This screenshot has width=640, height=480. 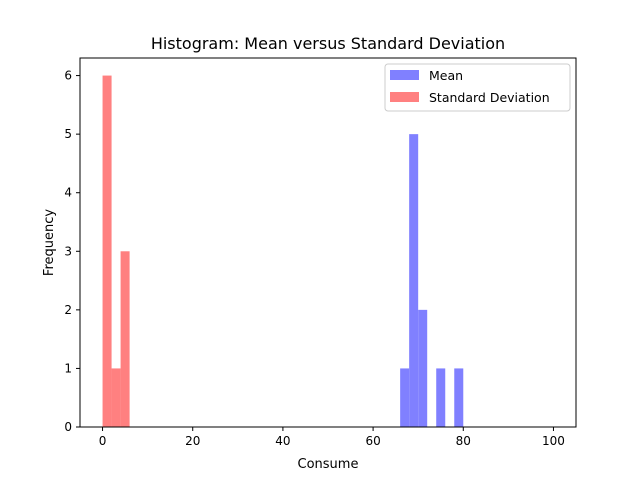 I want to click on y-axis-ticks: 0 1 2 3 4 5 6, so click(x=72, y=251).